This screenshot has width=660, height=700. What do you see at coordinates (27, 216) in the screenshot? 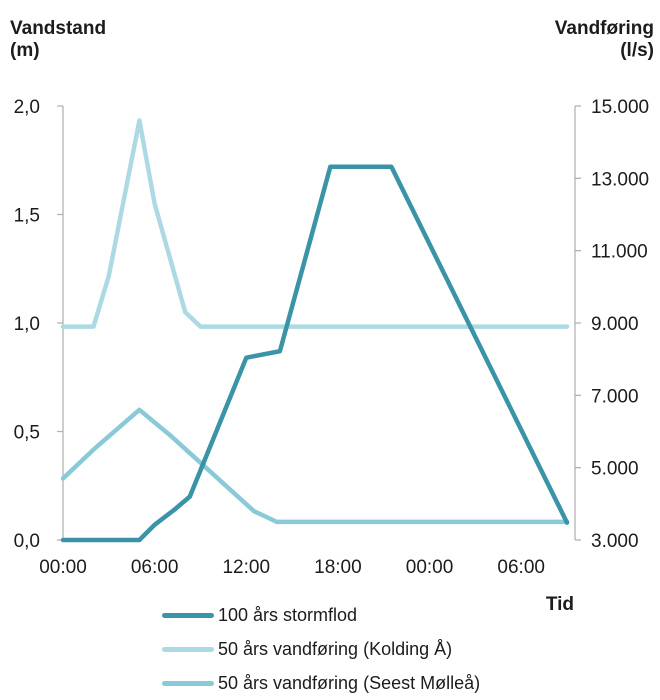
I see `left-tick-label: 1,5` at bounding box center [27, 216].